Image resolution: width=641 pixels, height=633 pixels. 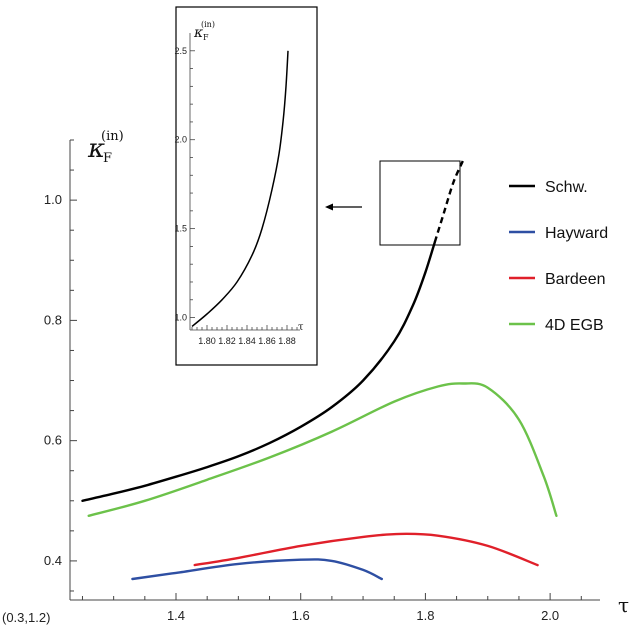 I want to click on inset-x-title: τ, so click(x=301, y=327).